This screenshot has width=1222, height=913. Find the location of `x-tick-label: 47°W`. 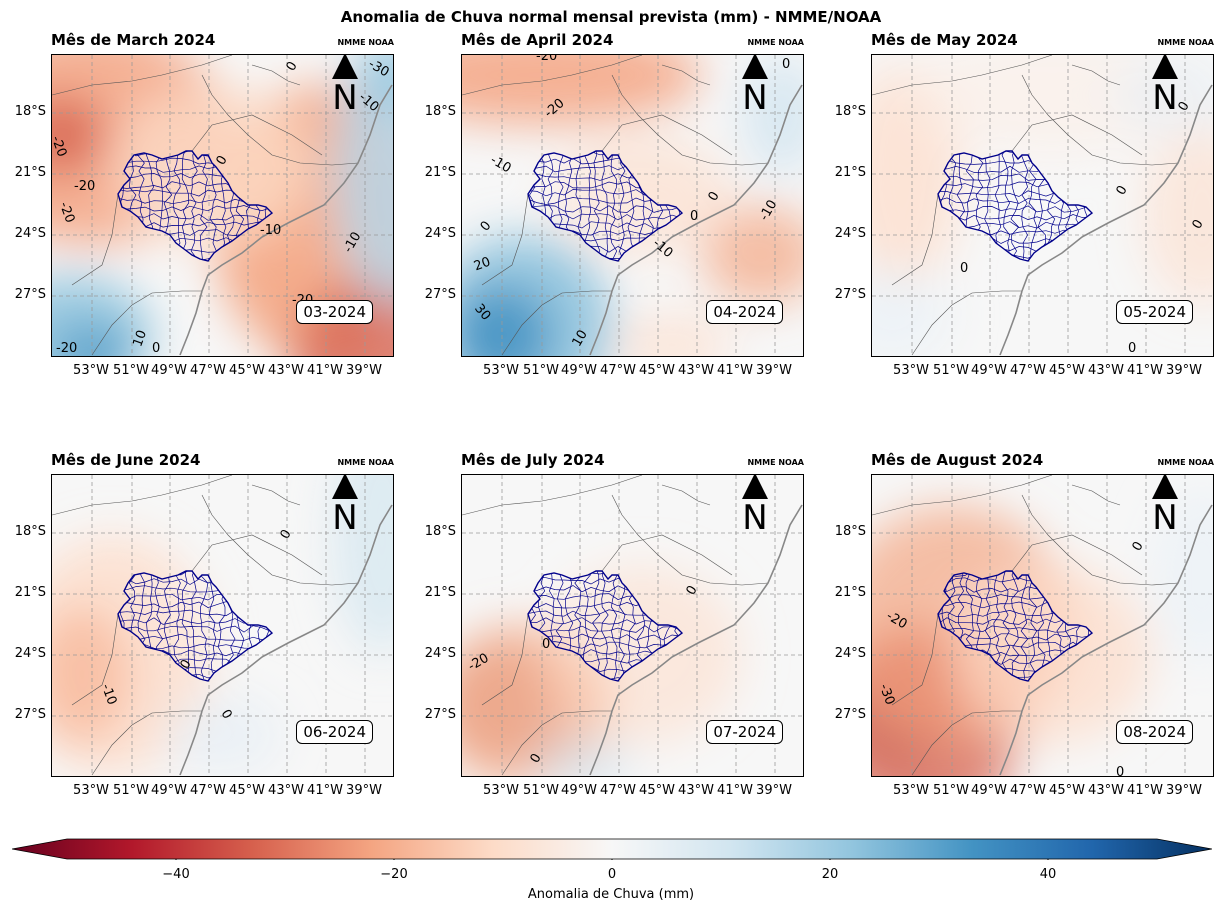

x-tick-label: 47°W is located at coordinates (618, 790).